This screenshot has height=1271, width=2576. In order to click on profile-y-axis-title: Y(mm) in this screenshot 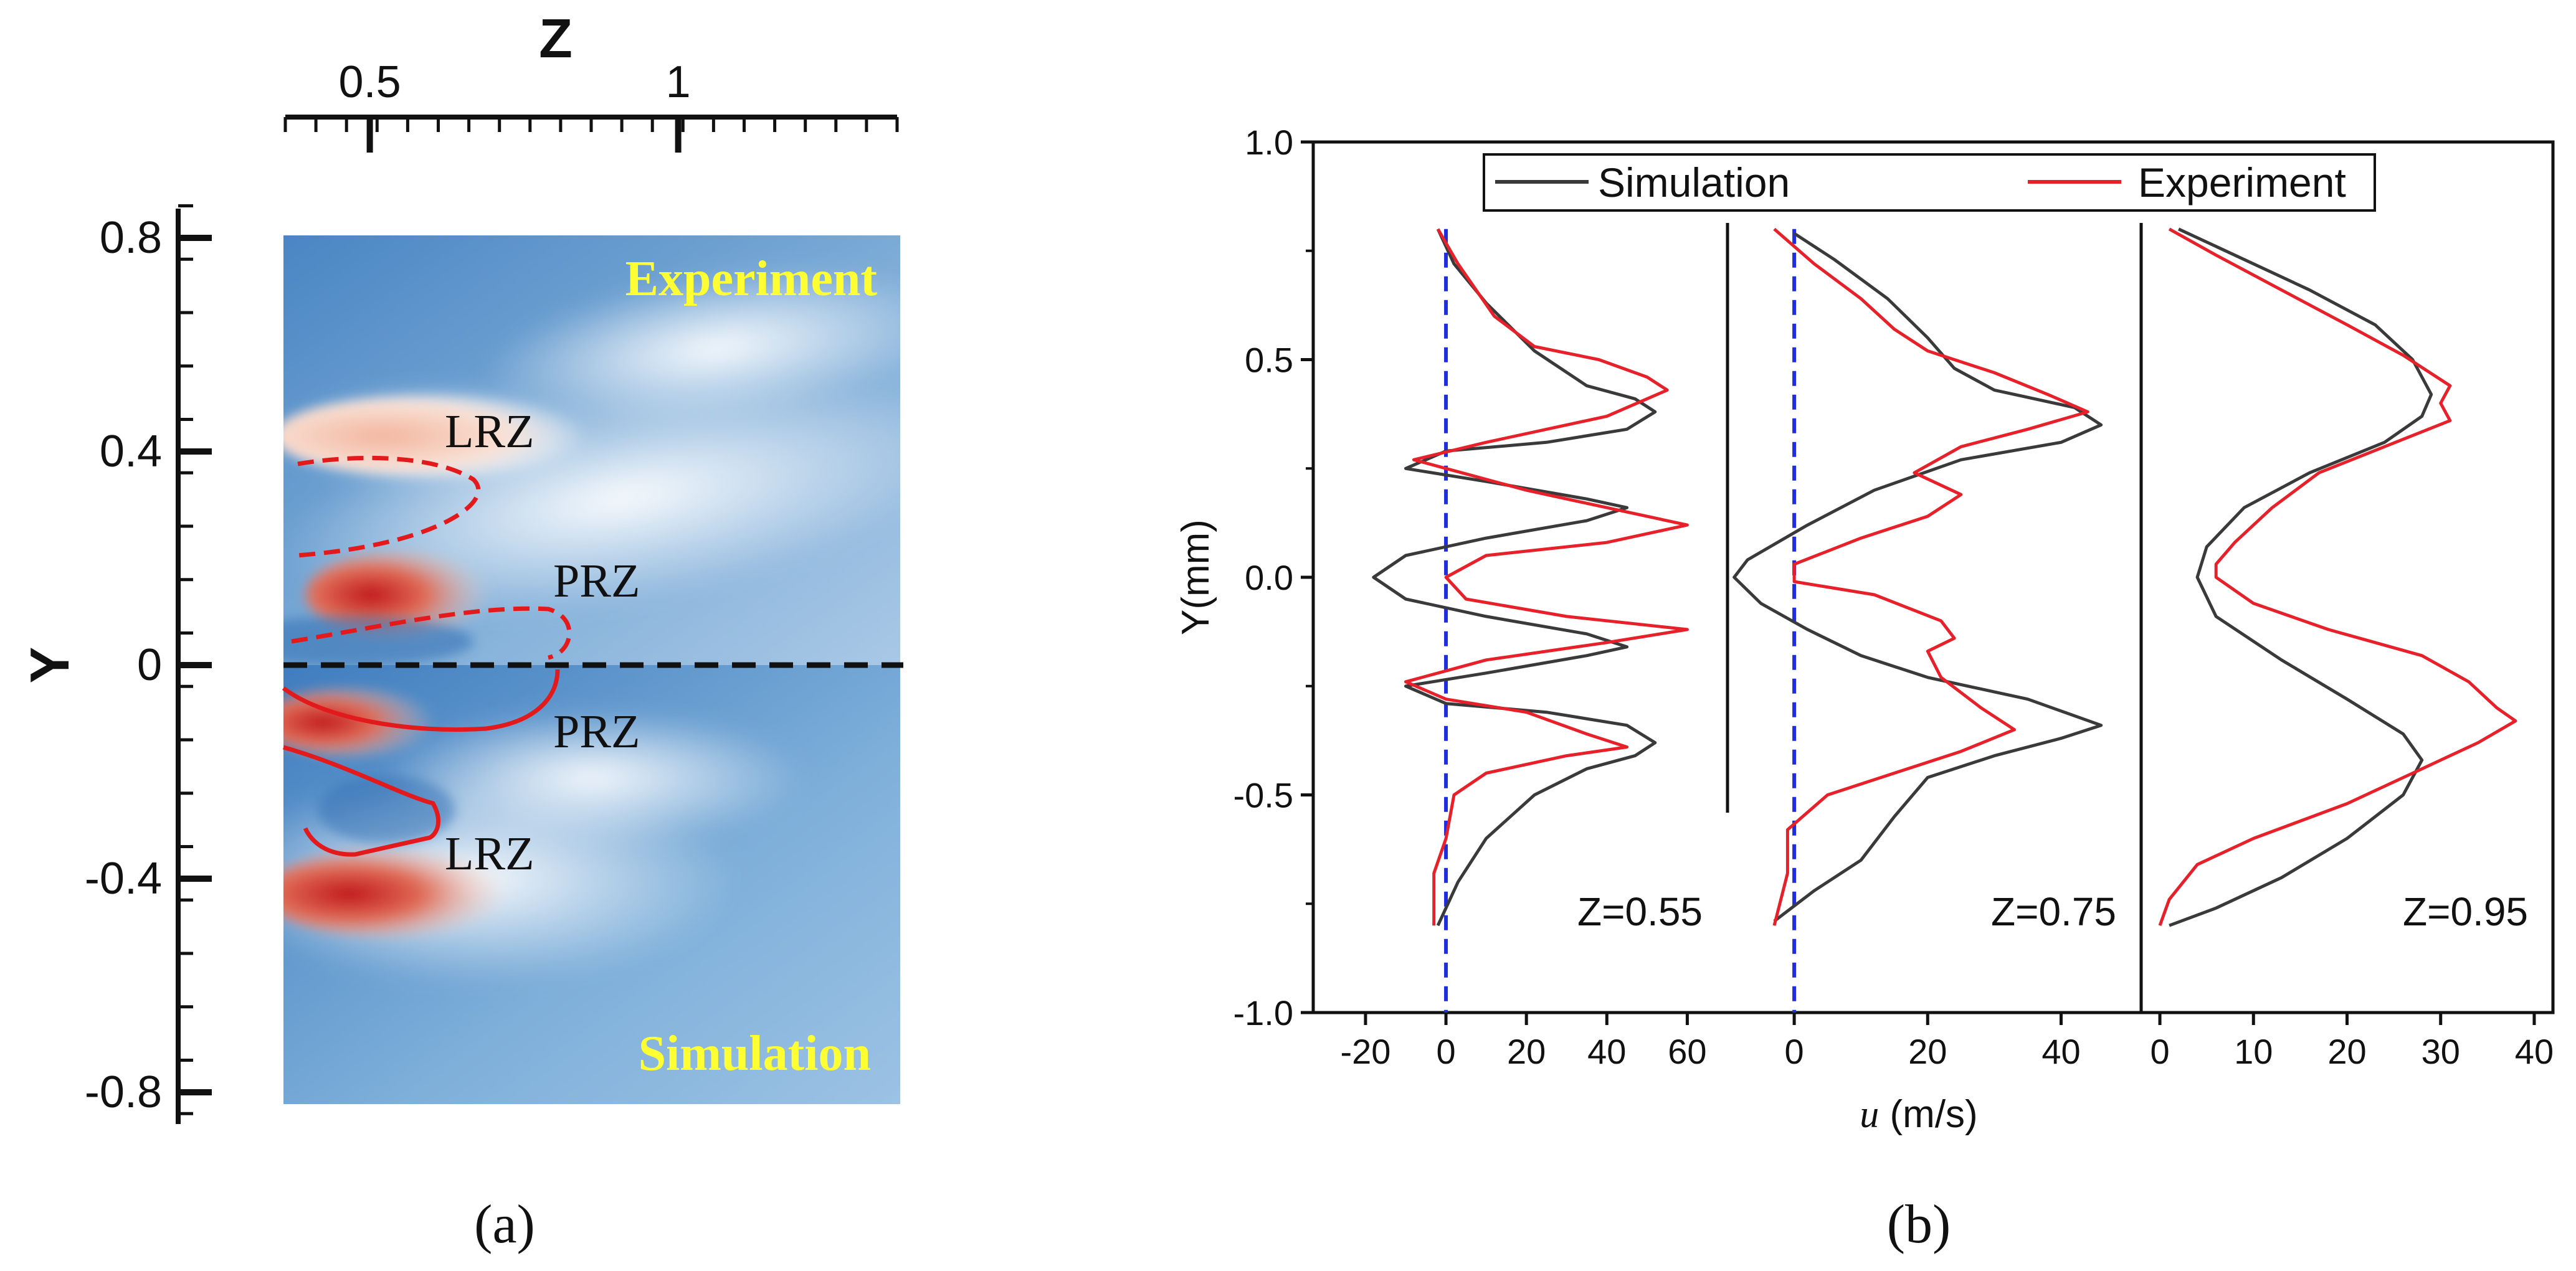, I will do `click(1195, 577)`.